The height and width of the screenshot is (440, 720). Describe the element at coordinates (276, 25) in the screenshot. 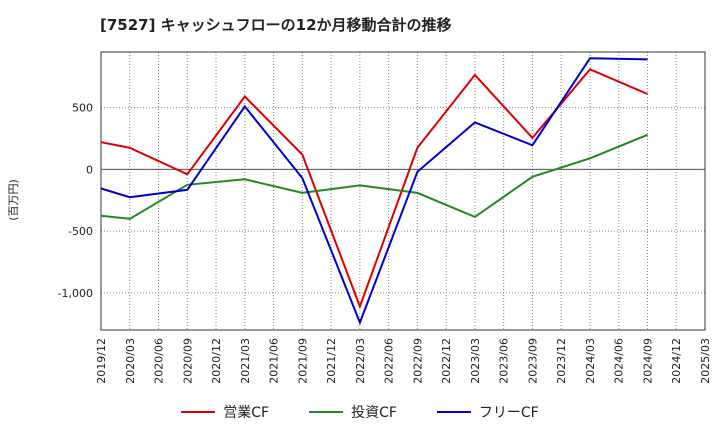

I see `chart-title: [7527] キャッシュフローの12か月移動合計の推移` at that location.